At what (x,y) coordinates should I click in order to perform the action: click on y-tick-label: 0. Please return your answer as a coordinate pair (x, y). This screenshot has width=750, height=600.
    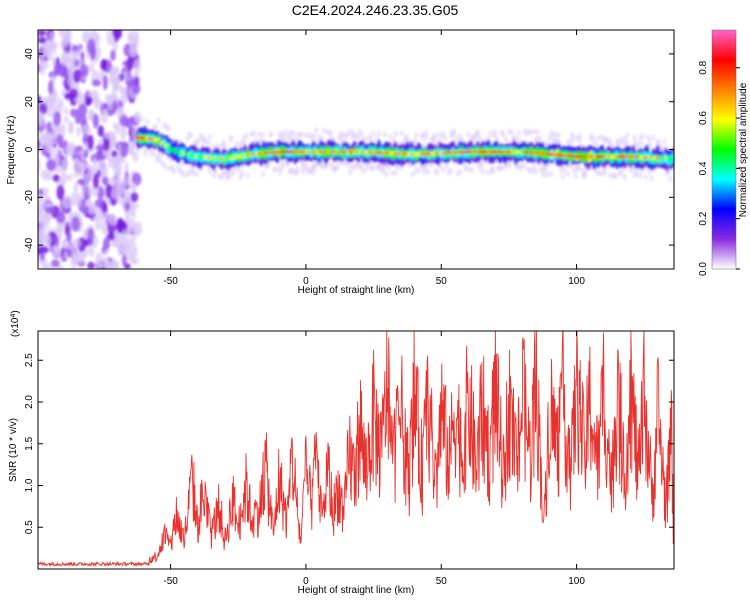
    Looking at the image, I should click on (29, 149).